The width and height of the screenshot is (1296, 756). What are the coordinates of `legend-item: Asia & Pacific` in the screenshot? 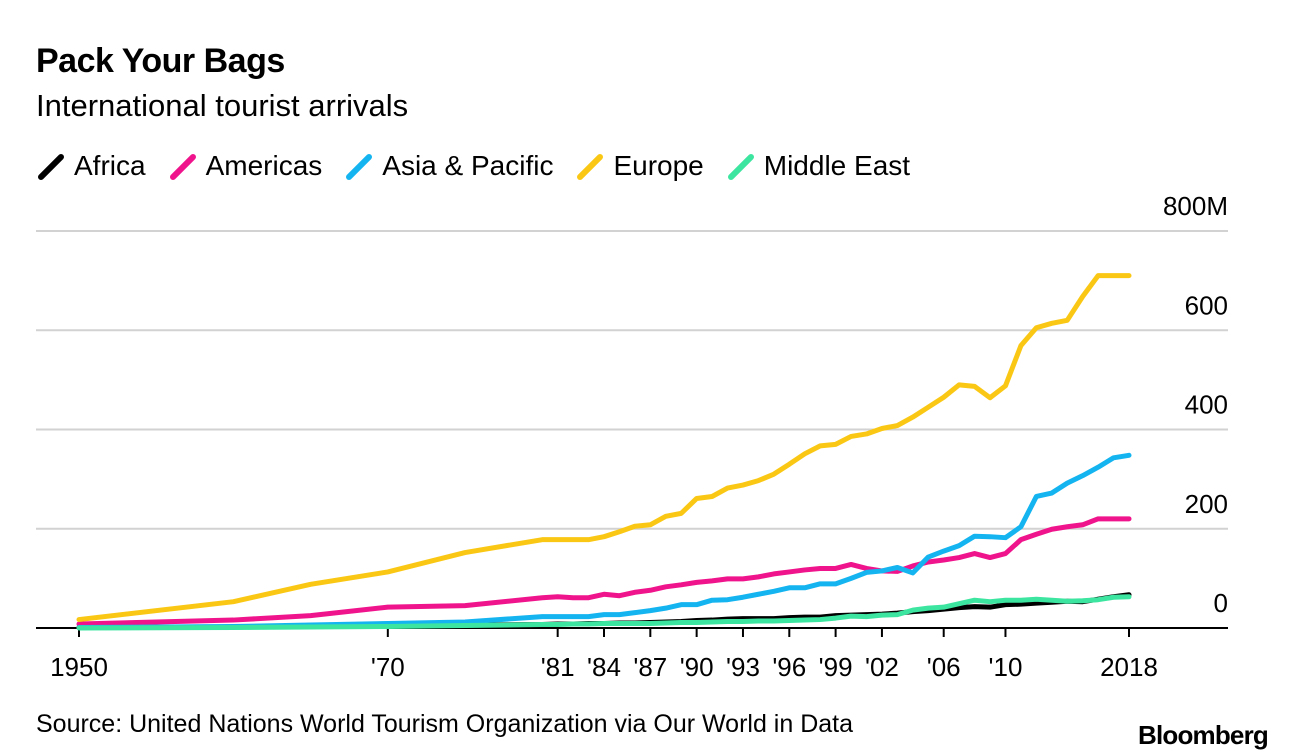 It's located at (448, 166).